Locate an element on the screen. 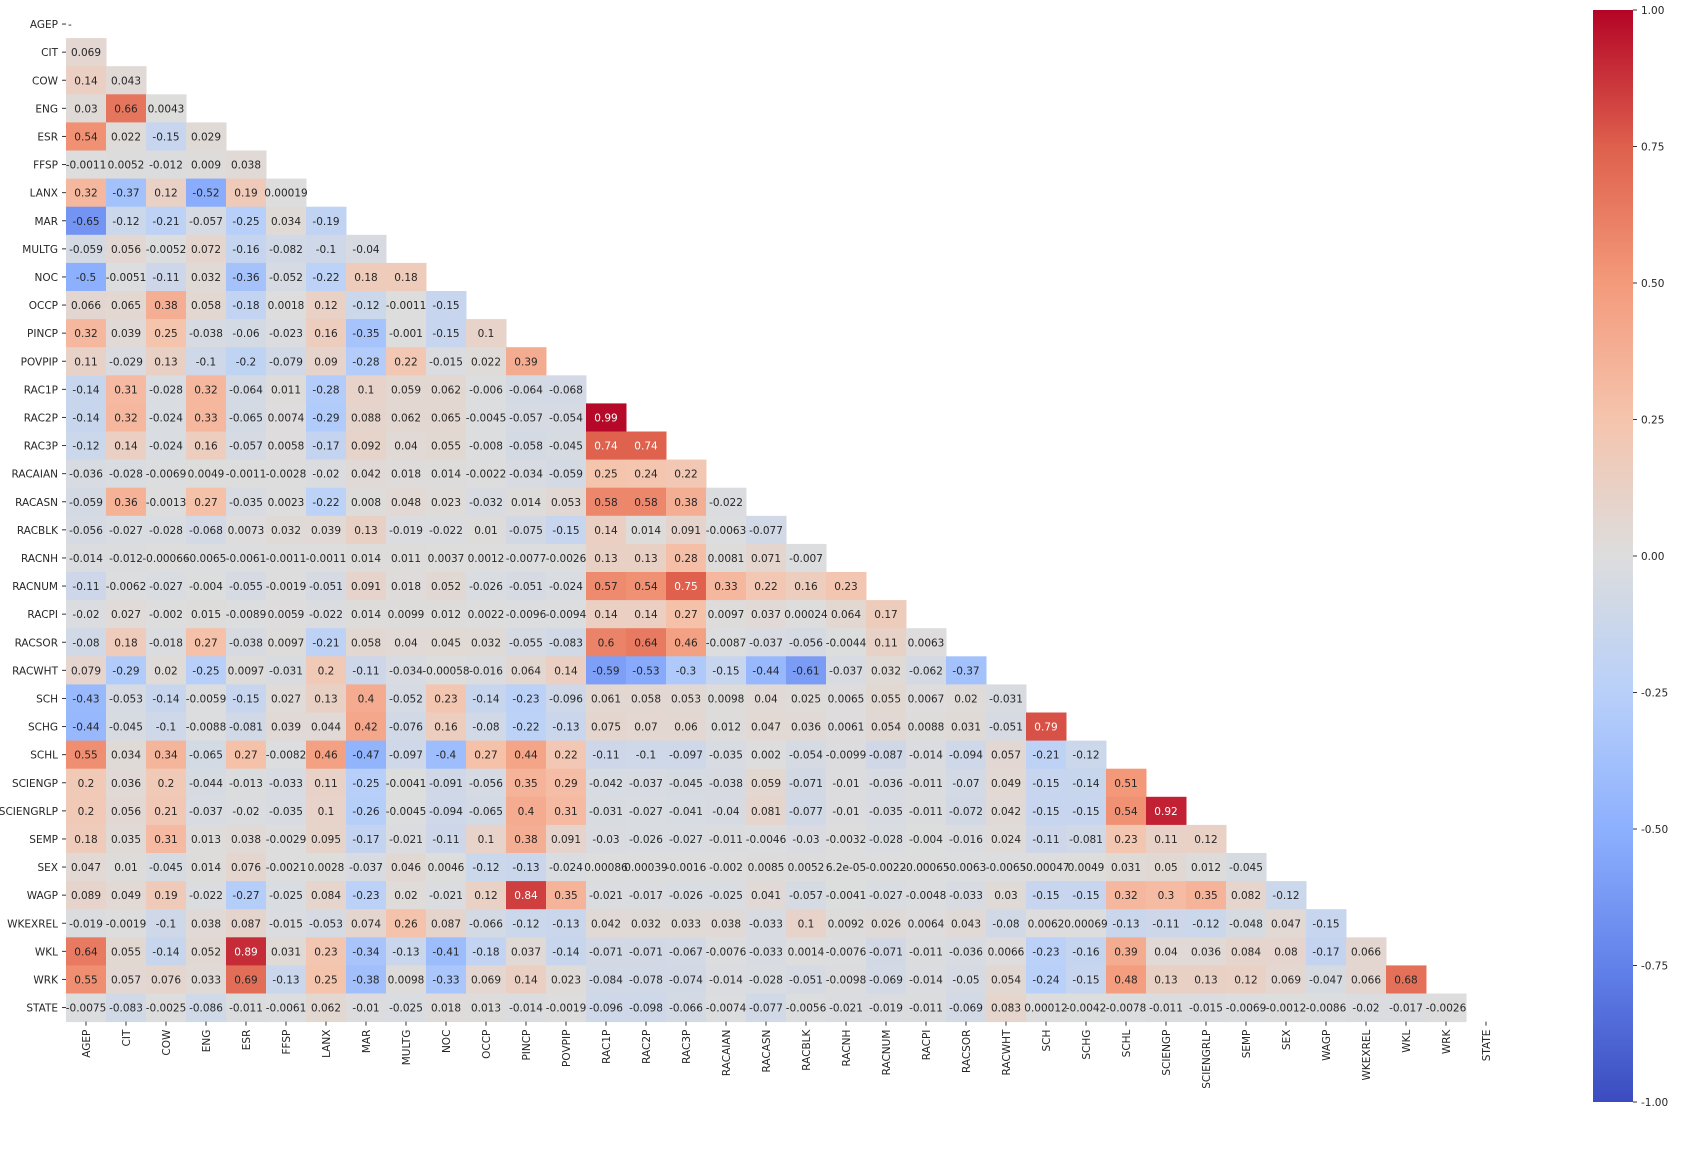 Image resolution: width=1687 pixels, height=1168 pixels. cell-value-label: 0.0046 is located at coordinates (446, 868).